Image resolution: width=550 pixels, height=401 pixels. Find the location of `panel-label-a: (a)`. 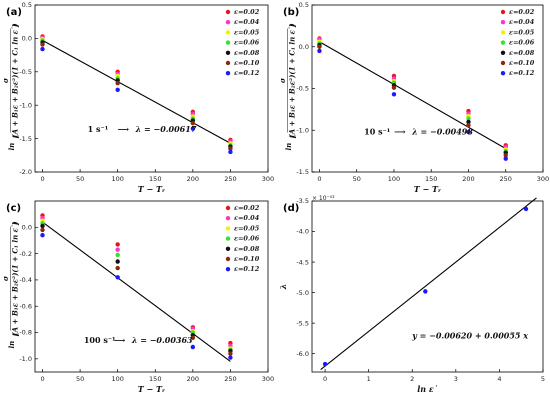

panel-label-a: (a) is located at coordinates (14, 12).